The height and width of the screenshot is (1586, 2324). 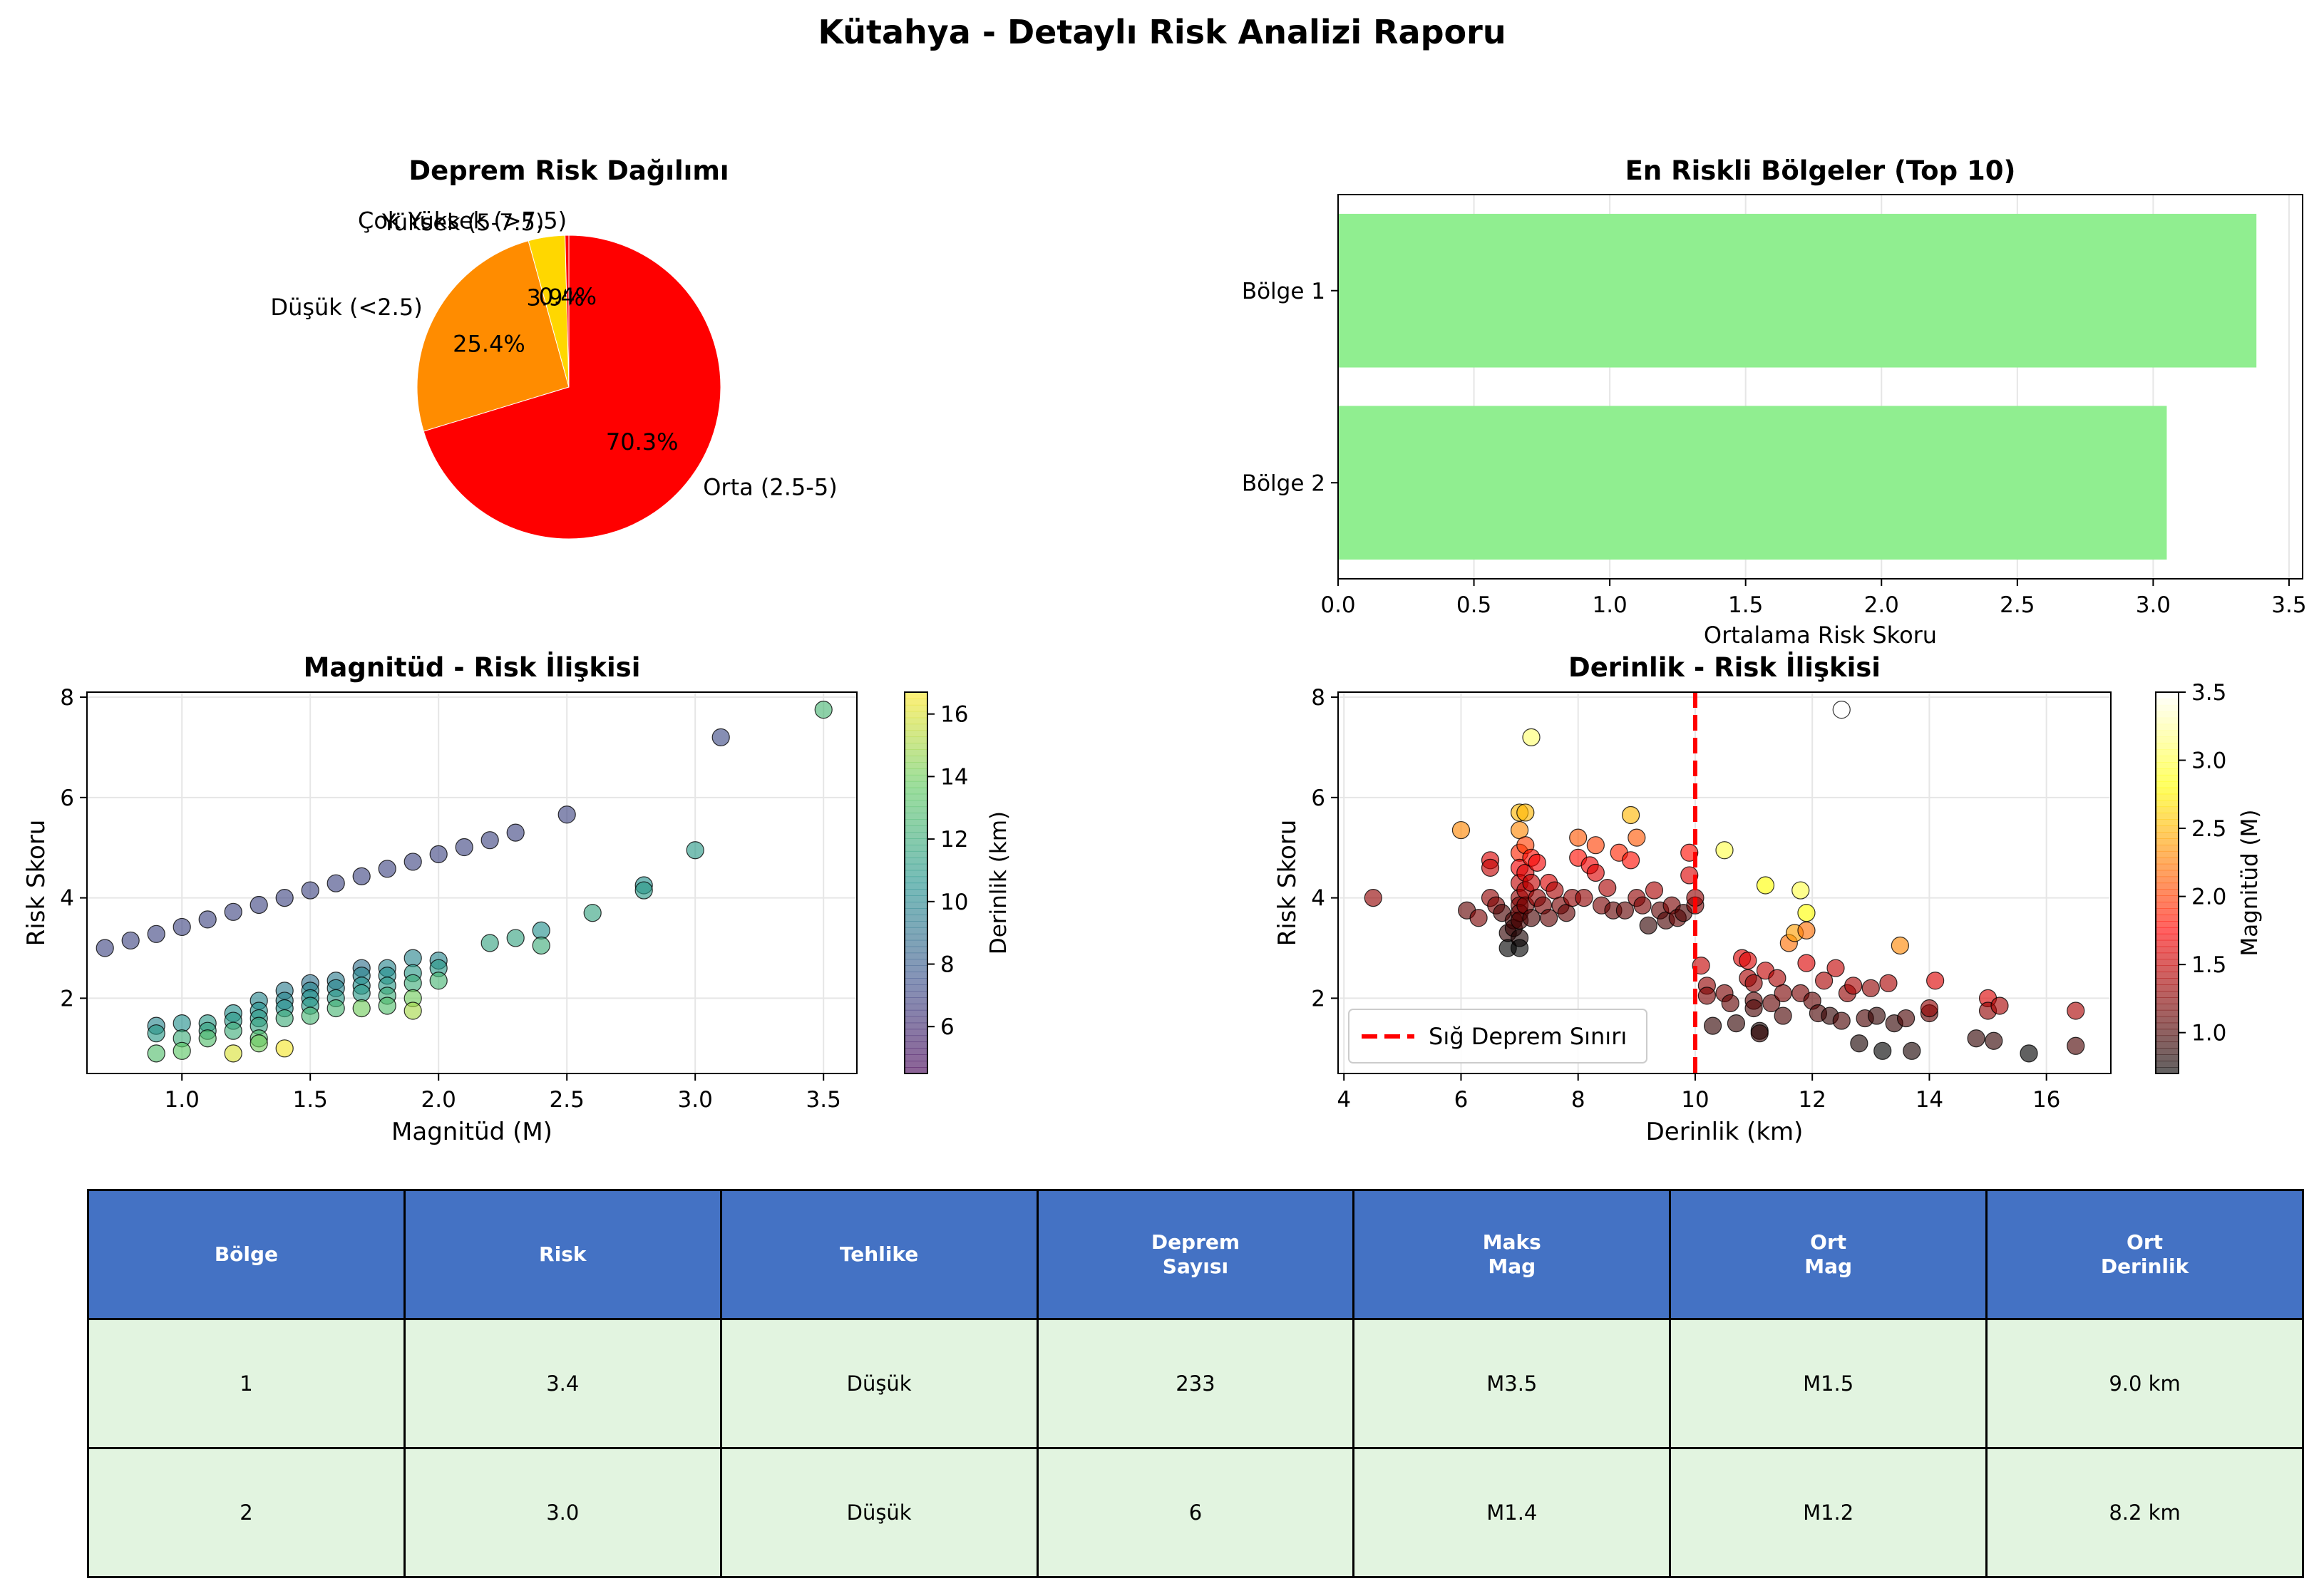 I want to click on scatter-title: Magnitüd - Risk İlişkisi, so click(x=472, y=667).